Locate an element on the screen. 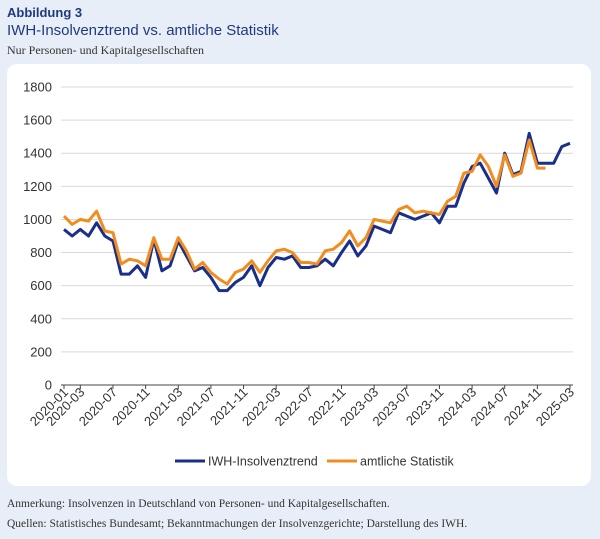  legend-label: amtliche Statistik is located at coordinates (407, 462).